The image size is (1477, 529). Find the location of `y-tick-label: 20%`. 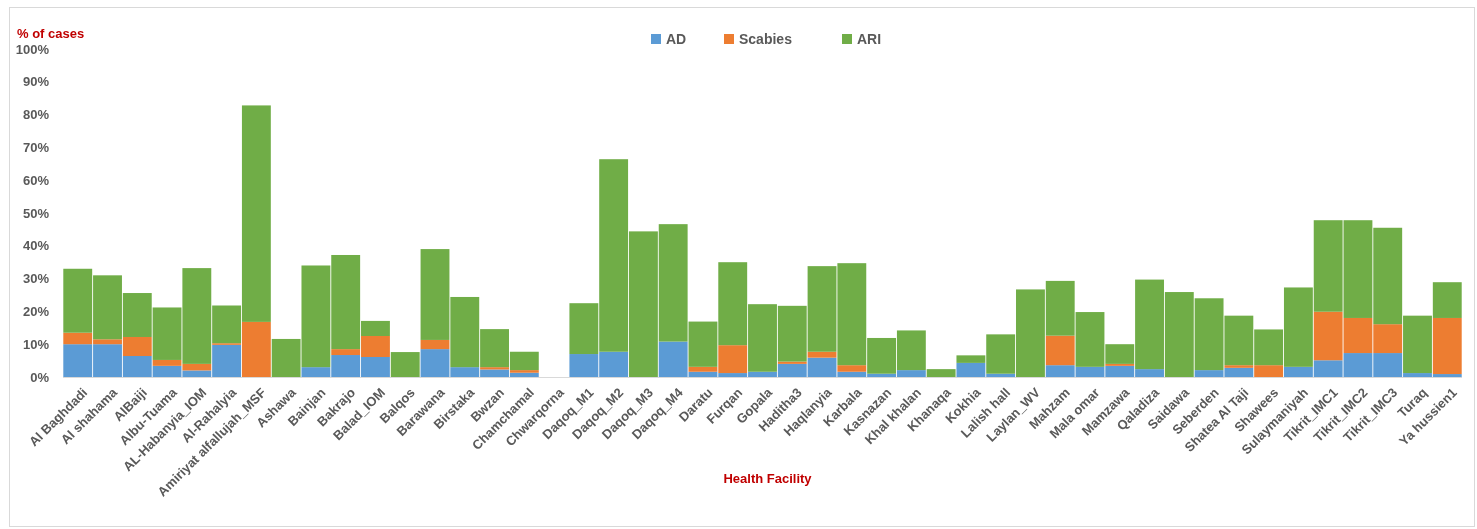

y-tick-label: 20% is located at coordinates (36, 312).